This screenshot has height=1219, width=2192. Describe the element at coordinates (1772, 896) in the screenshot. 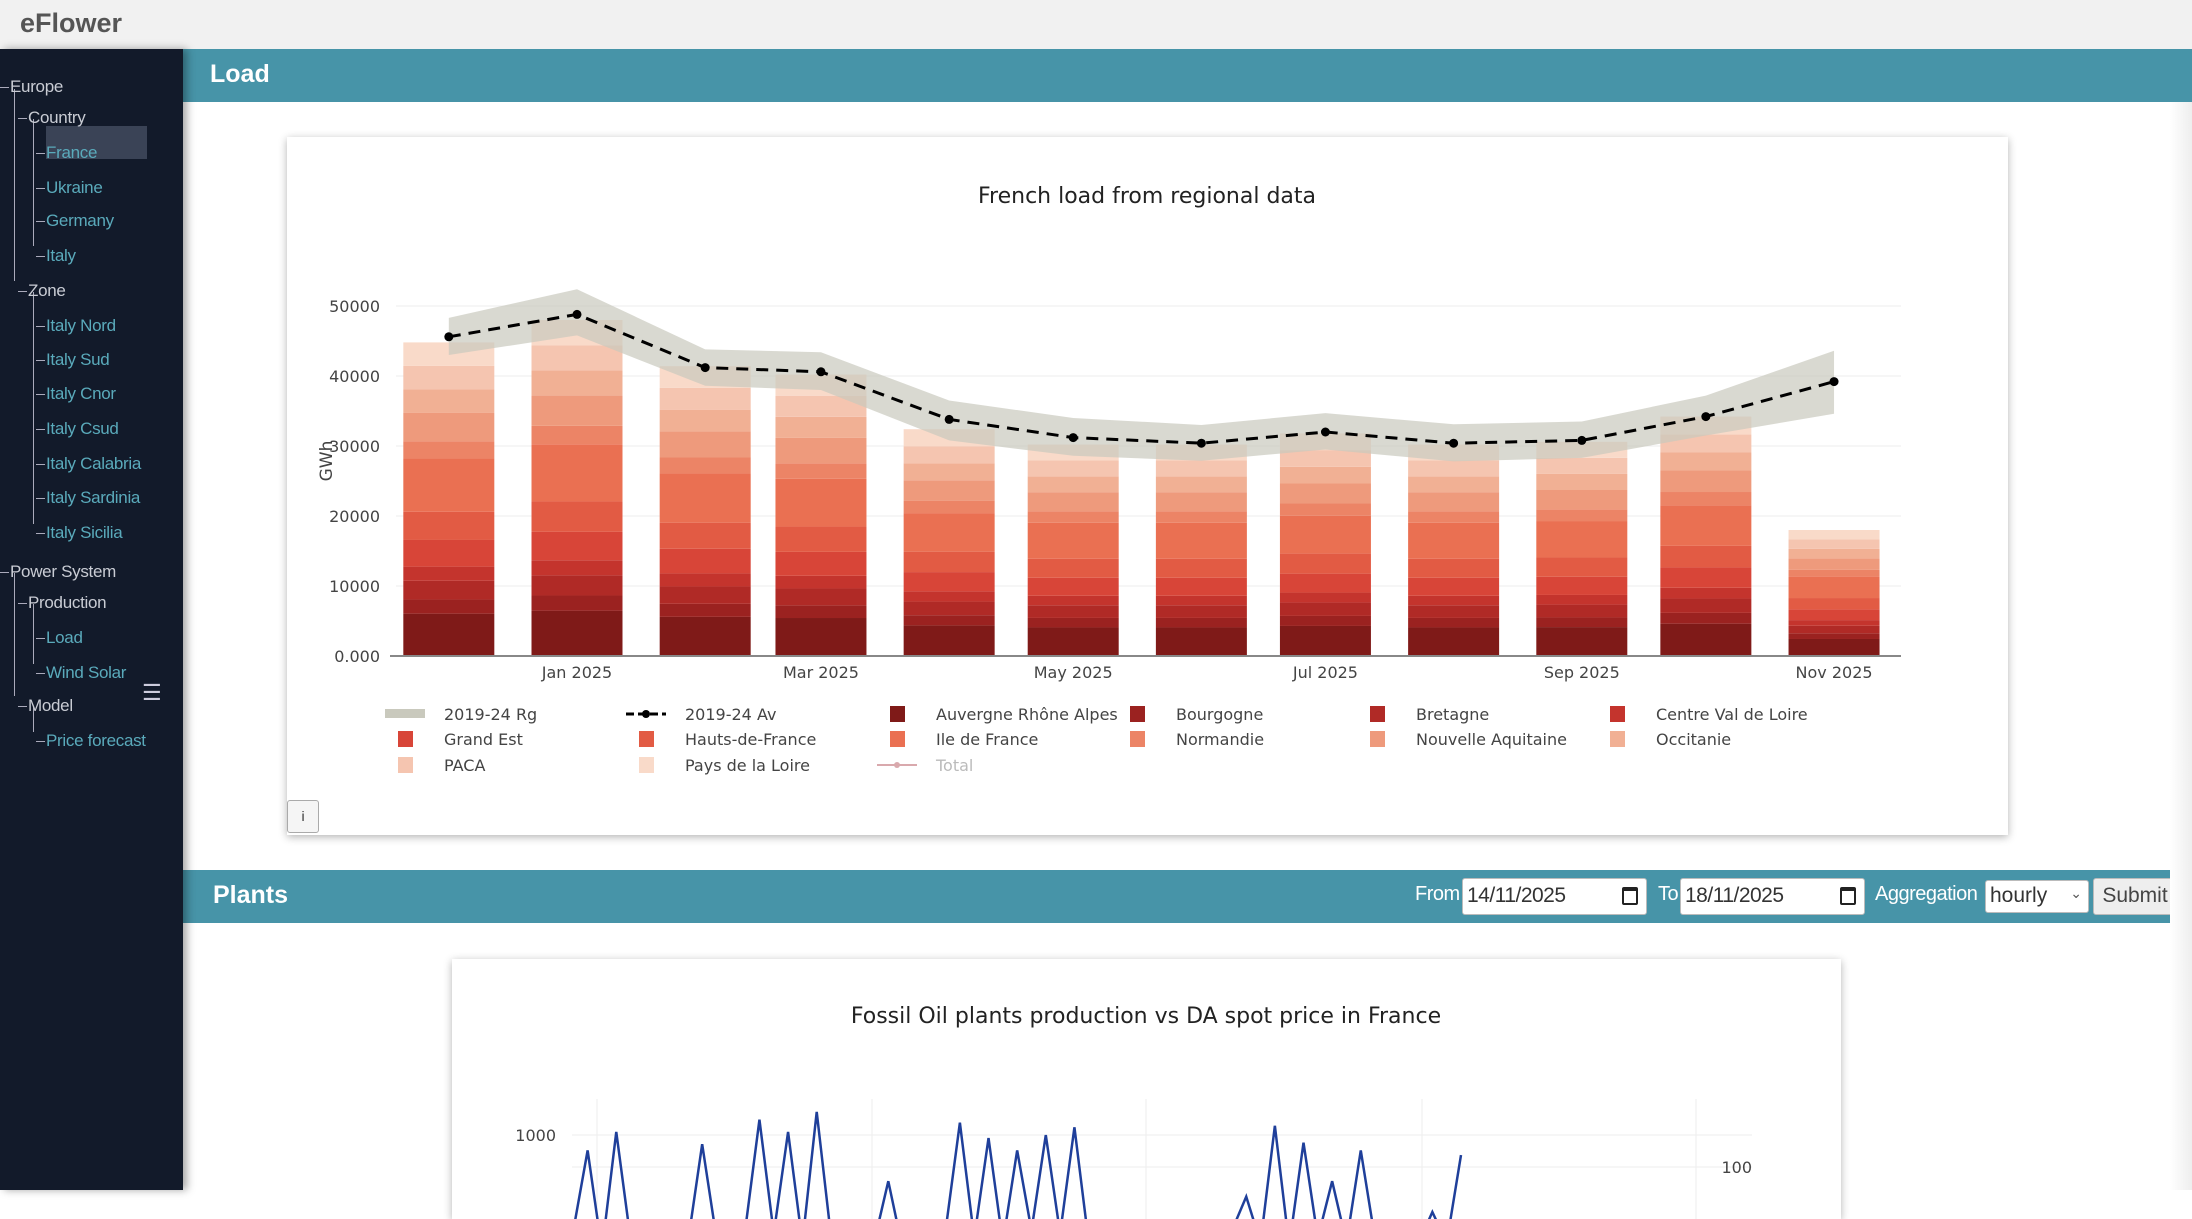

I see `to-date-input: 18/11/2025` at that location.